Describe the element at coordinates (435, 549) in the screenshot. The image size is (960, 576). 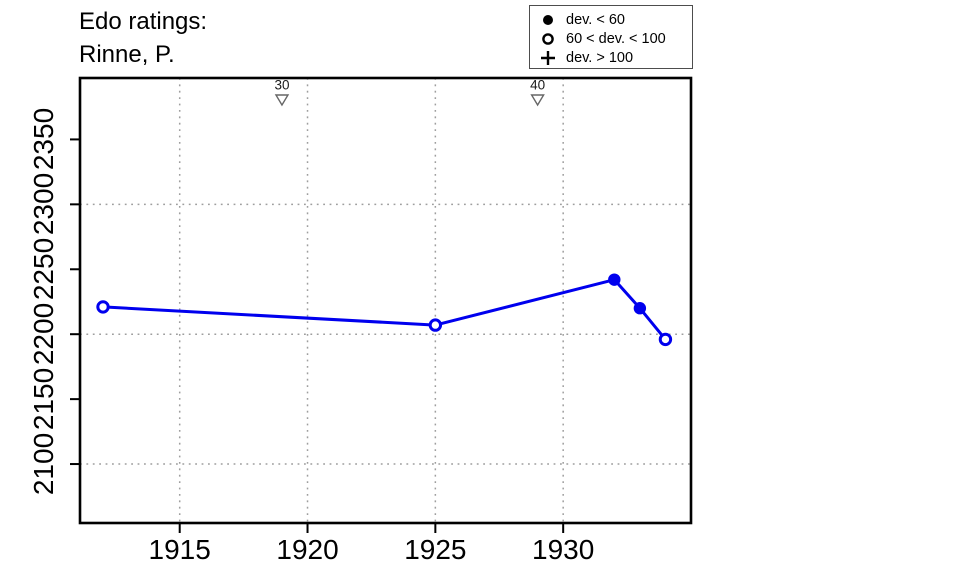
I see `x-tick-label: 1925` at that location.